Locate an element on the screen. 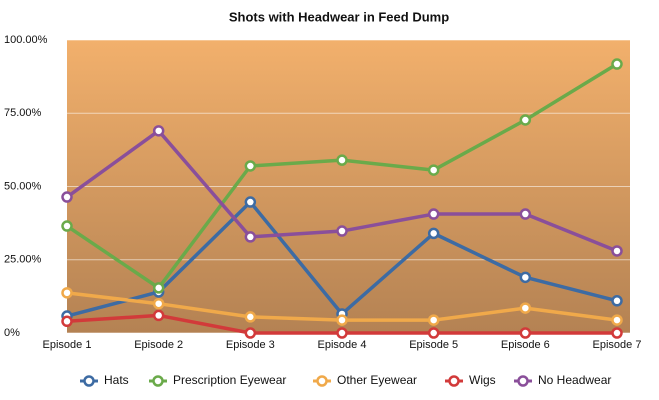 Image resolution: width=659 pixels, height=400 pixels. x-tick-label: Episode 4 is located at coordinates (342, 345).